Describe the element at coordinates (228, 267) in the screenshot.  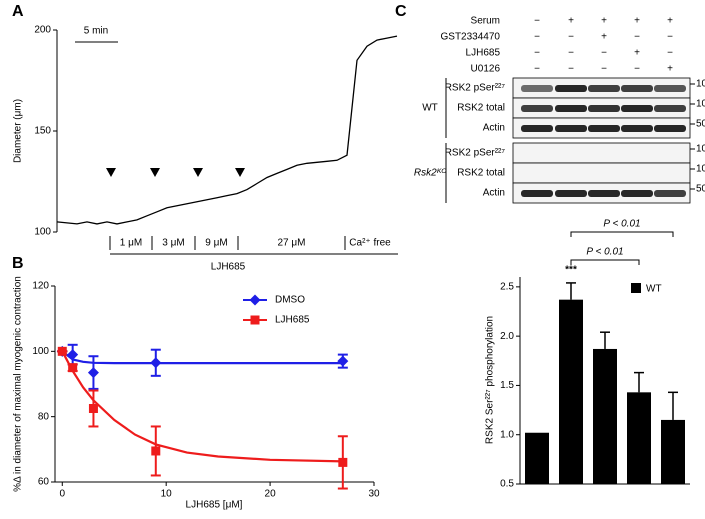
I see `drug-label: LJH685` at that location.